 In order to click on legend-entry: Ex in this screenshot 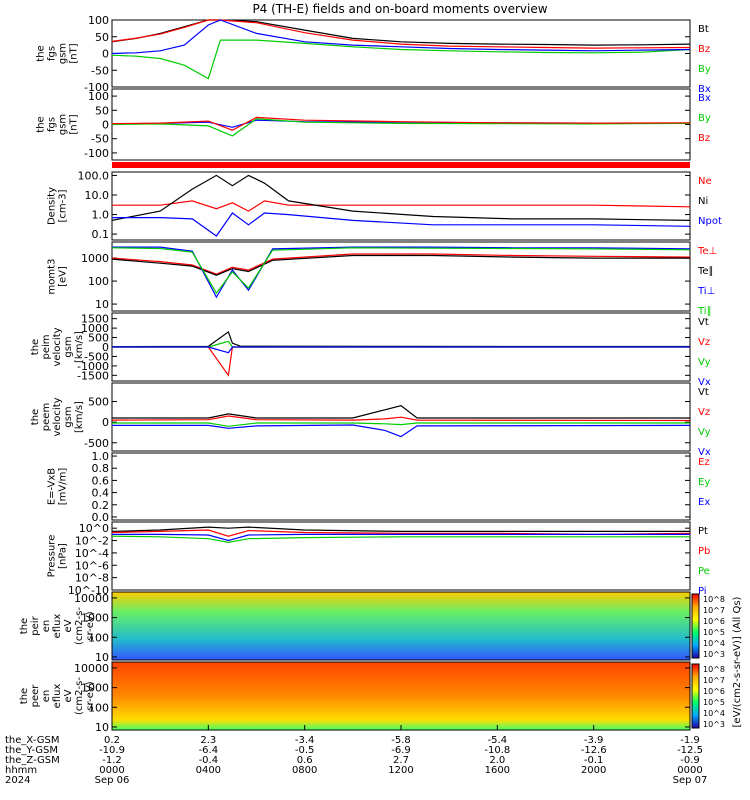, I will do `click(704, 502)`.